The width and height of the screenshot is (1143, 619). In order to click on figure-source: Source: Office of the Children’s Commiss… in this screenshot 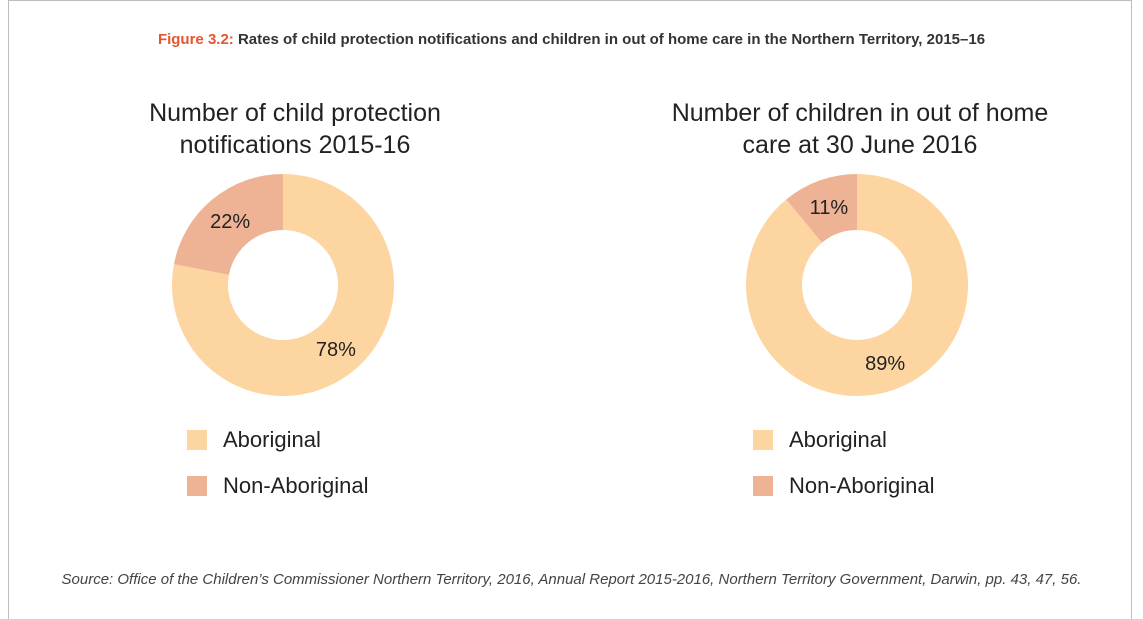, I will do `click(571, 579)`.